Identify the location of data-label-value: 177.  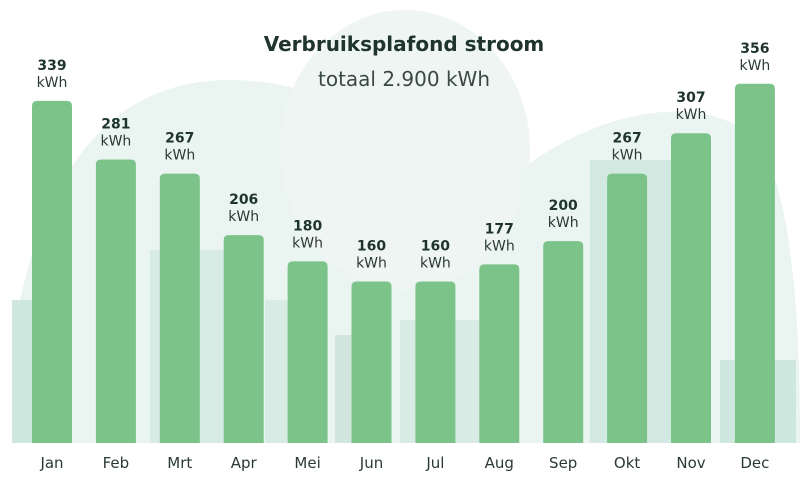
(499, 229).